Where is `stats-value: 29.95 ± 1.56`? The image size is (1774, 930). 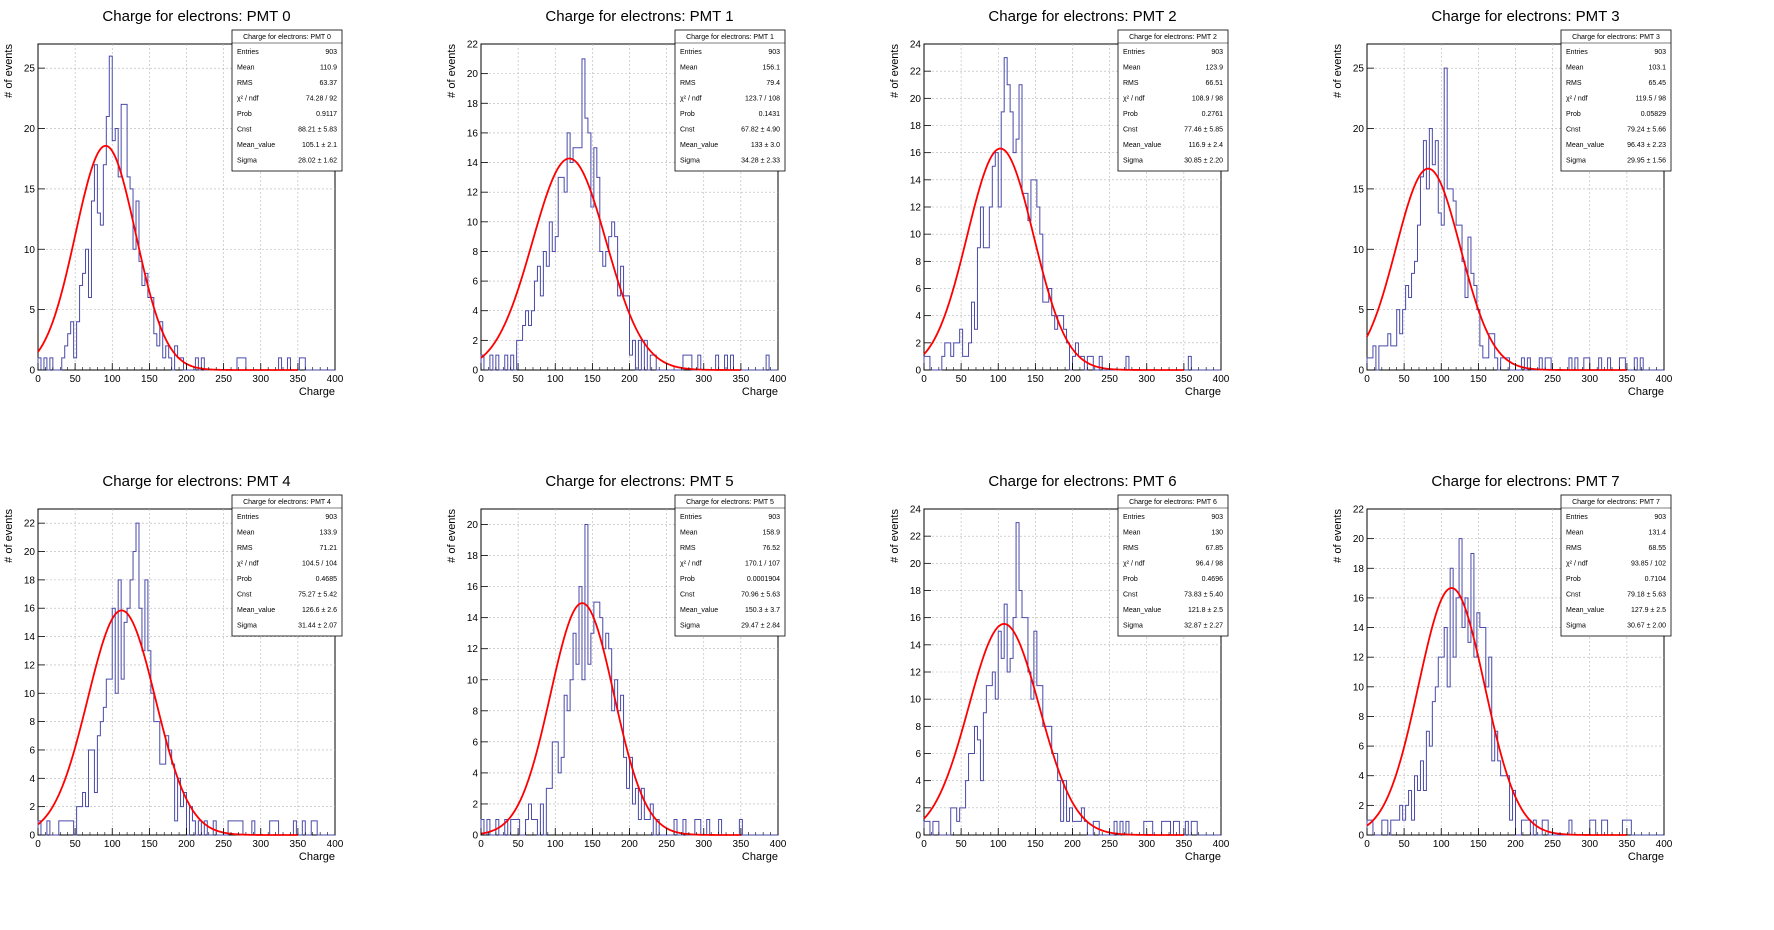 stats-value: 29.95 ± 1.56 is located at coordinates (1646, 160).